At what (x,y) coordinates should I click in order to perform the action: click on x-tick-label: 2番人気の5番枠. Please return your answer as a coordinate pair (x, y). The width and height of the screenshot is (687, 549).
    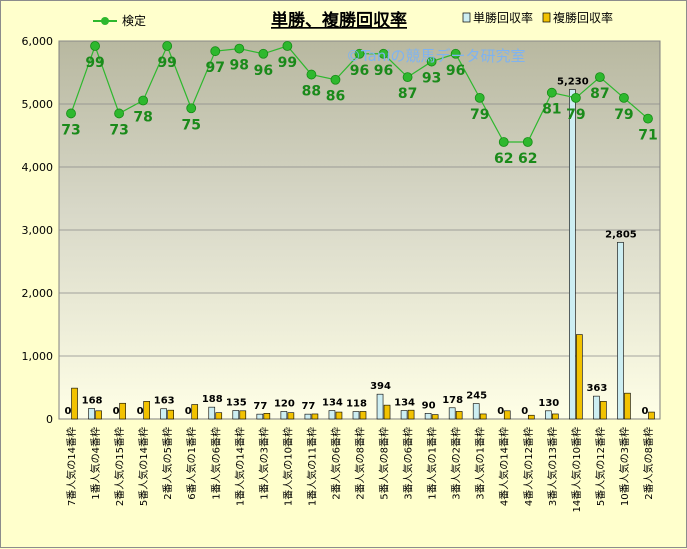
    Looking at the image, I should click on (167, 463).